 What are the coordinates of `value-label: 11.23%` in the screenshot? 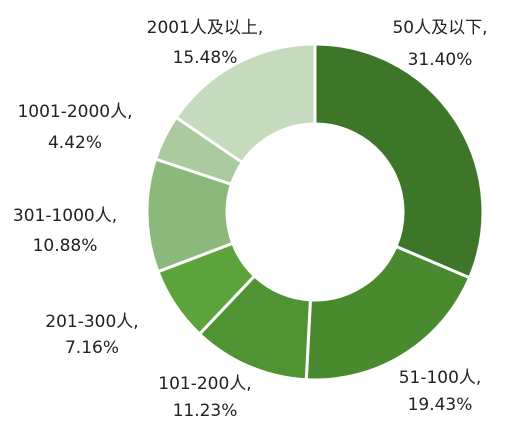 It's located at (205, 411).